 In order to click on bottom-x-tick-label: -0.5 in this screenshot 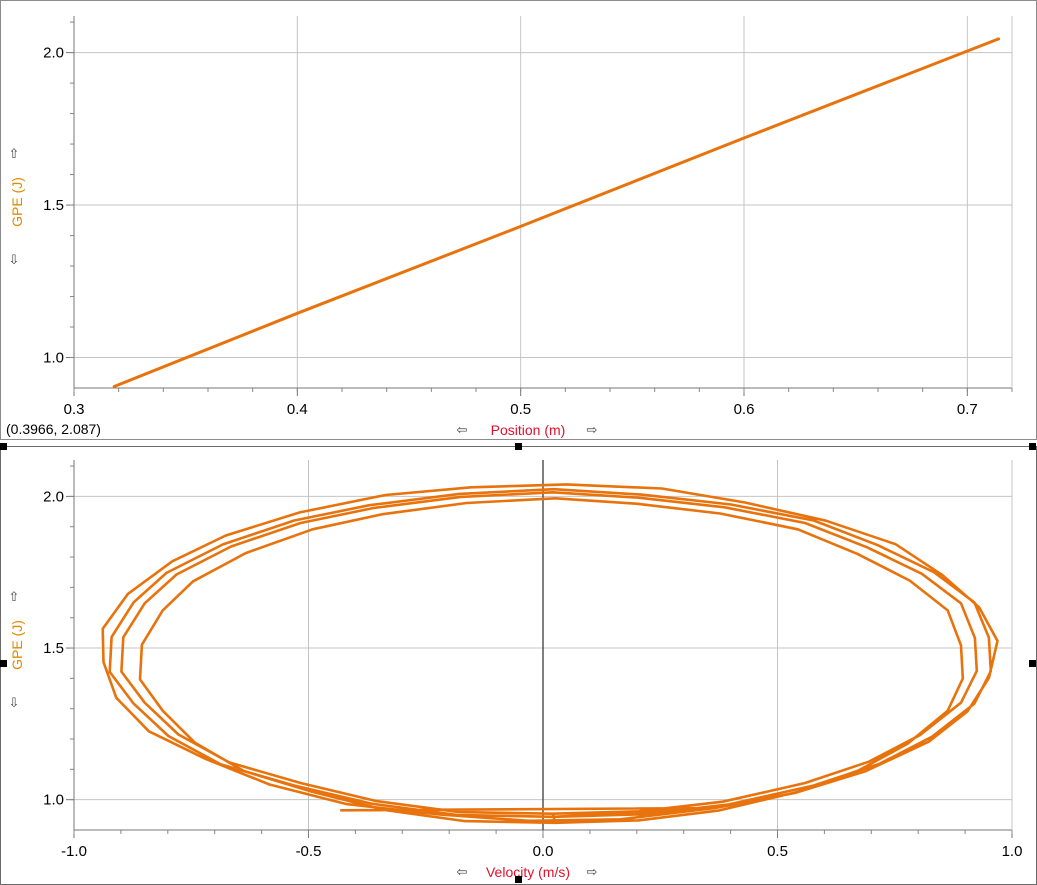, I will do `click(309, 851)`.